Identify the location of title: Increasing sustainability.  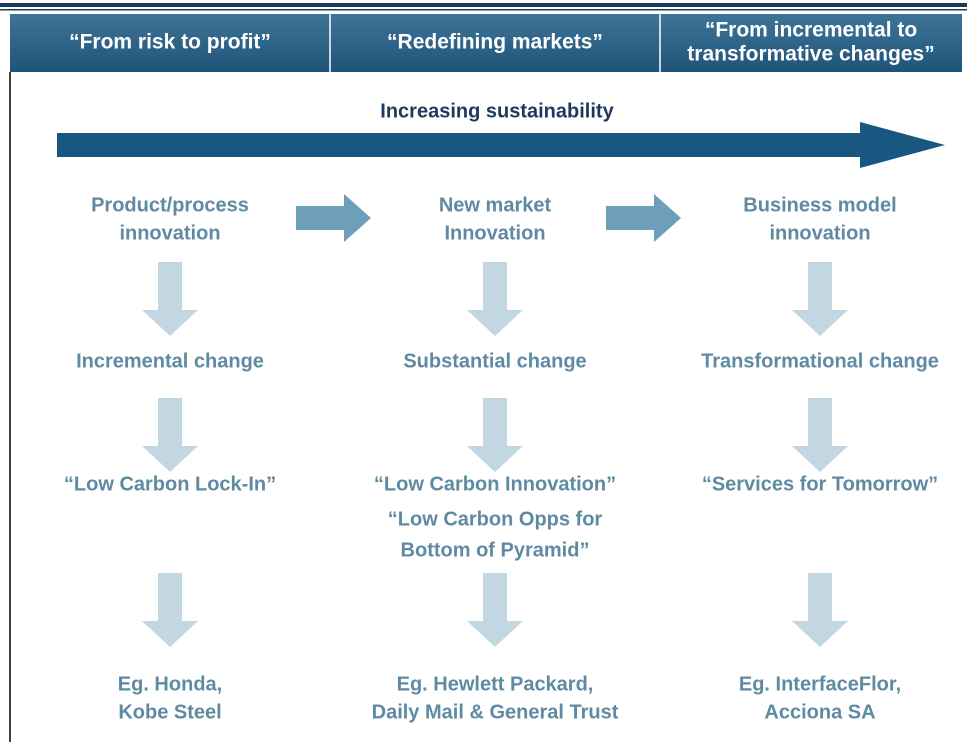
(497, 111).